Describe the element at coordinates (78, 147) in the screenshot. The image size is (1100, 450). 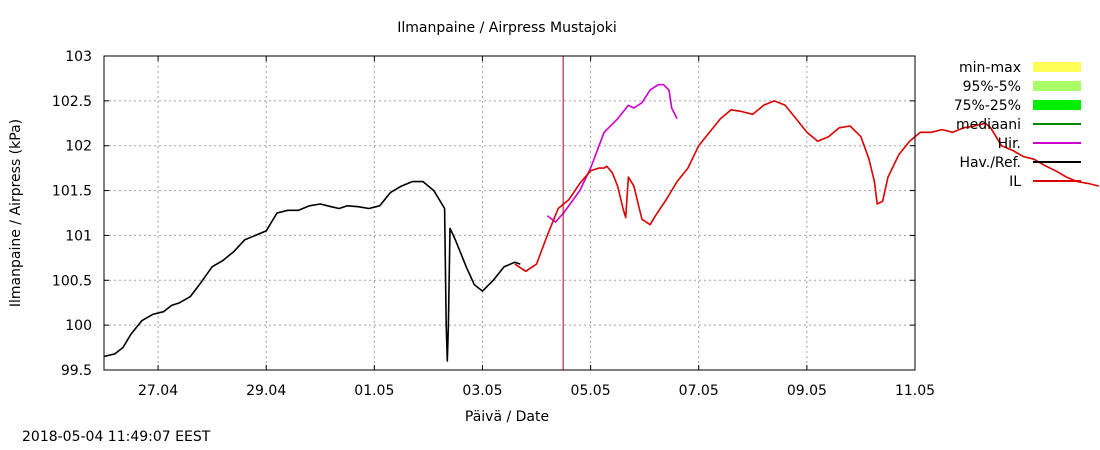
I see `y-tick-label: 102` at that location.